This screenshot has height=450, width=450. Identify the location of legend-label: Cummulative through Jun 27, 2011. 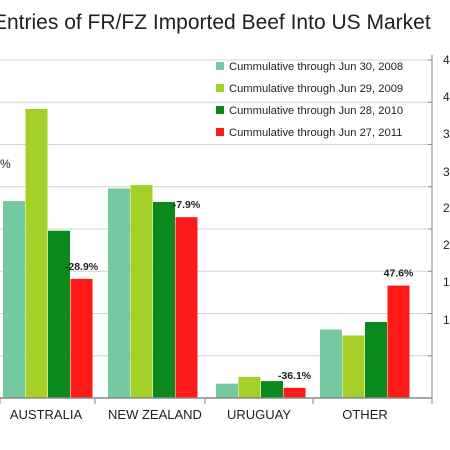
(315, 133).